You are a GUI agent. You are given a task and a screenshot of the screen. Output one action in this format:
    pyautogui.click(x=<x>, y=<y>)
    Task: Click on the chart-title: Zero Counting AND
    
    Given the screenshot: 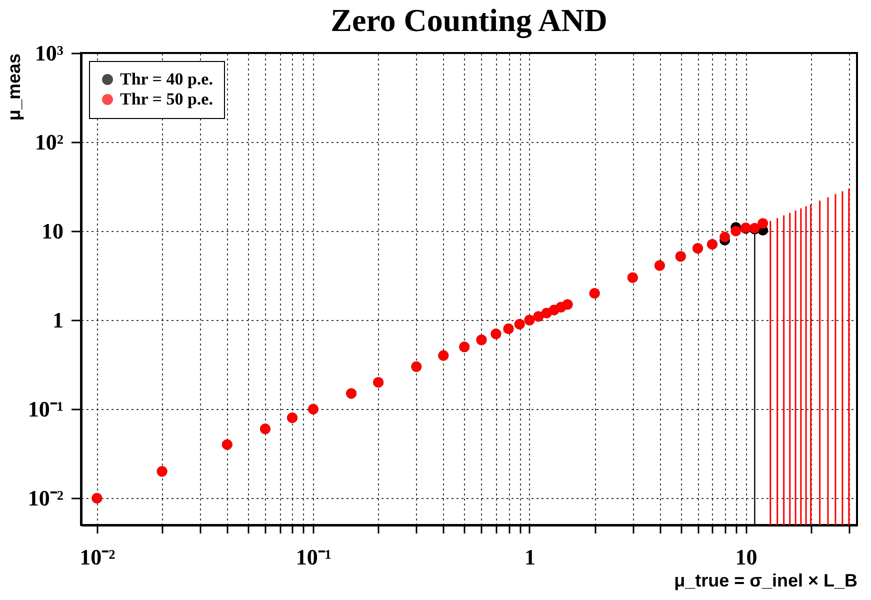 What is the action you would take?
    pyautogui.click(x=469, y=20)
    